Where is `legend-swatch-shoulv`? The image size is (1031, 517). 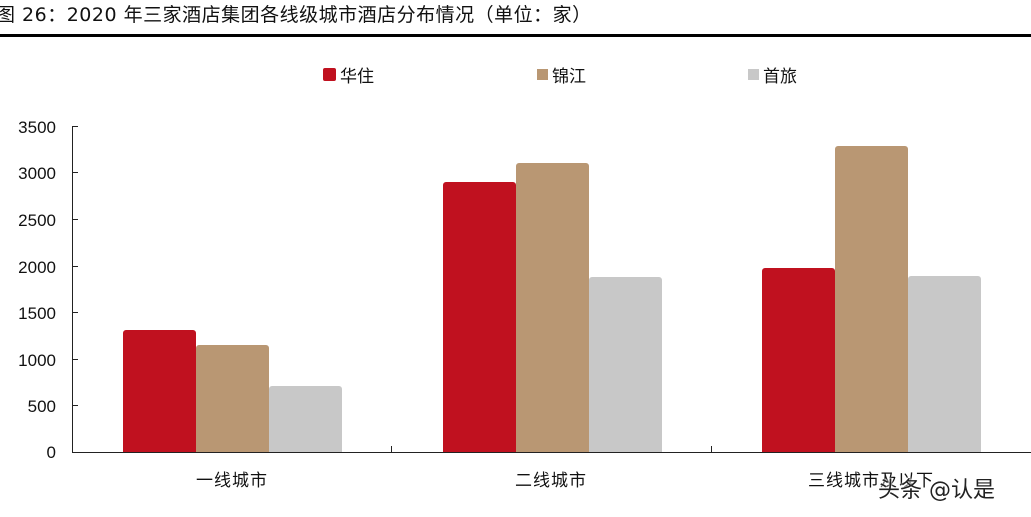 legend-swatch-shoulv is located at coordinates (753, 74).